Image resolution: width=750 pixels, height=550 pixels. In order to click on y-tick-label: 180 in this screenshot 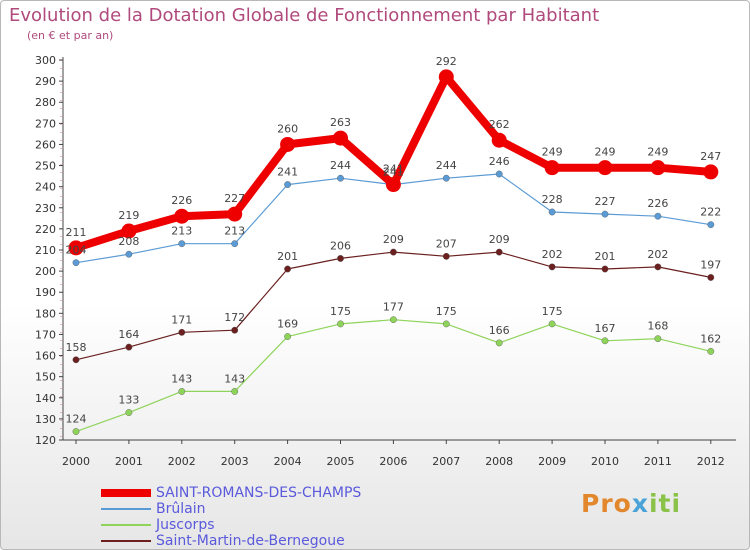, I will do `click(45, 313)`.